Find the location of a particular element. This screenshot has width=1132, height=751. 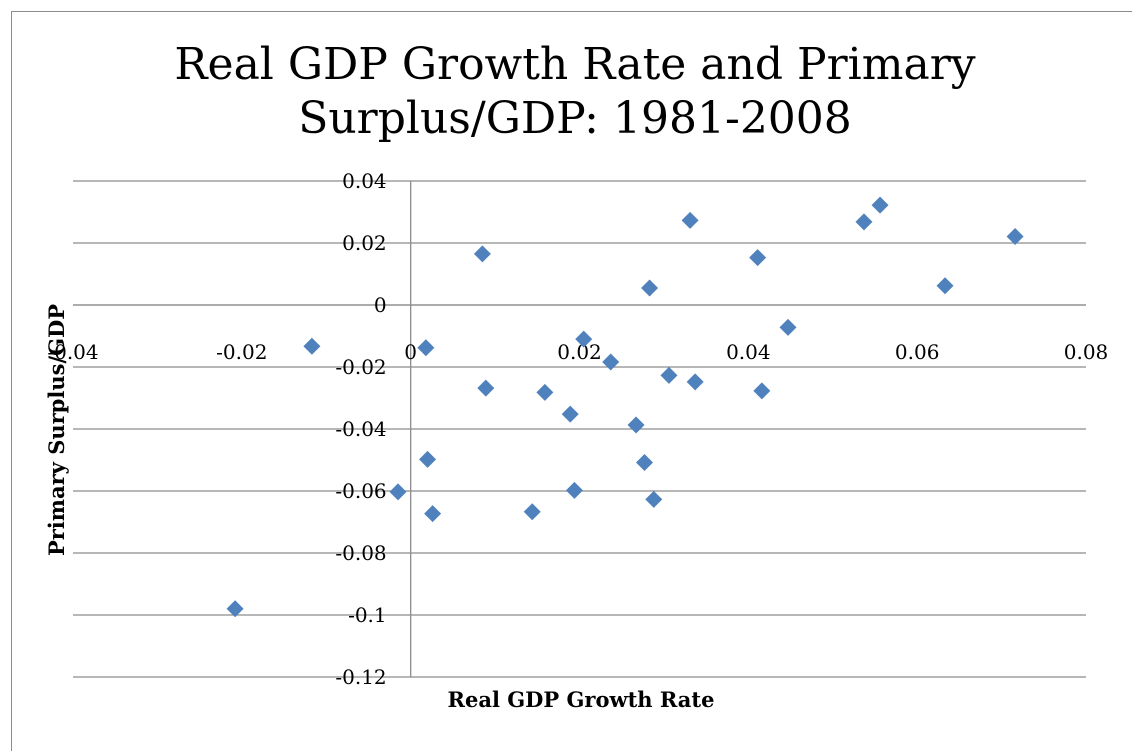

x-tick-label: 0.06 is located at coordinates (917, 352).